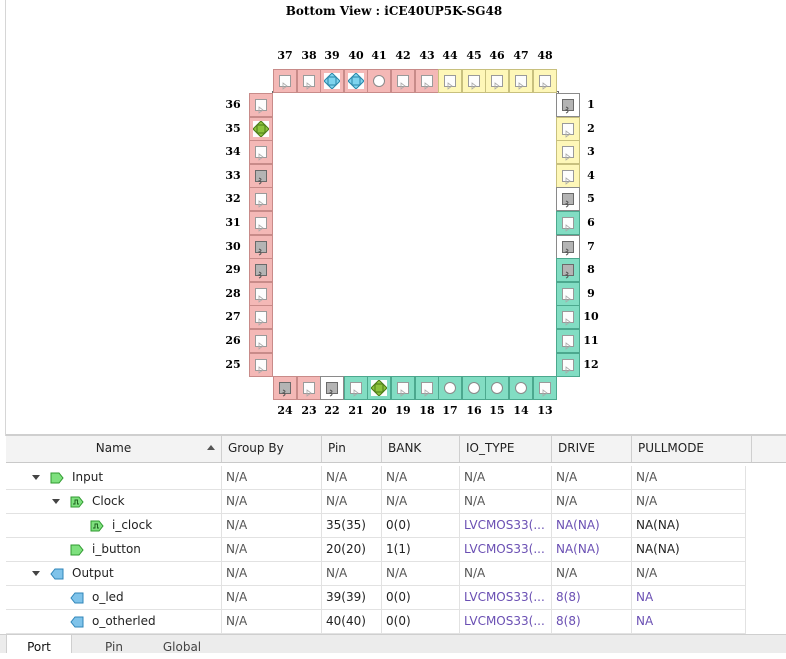 The height and width of the screenshot is (659, 786). Describe the element at coordinates (692, 449) in the screenshot. I see `column-header-pullmode: PULLMODE` at that location.